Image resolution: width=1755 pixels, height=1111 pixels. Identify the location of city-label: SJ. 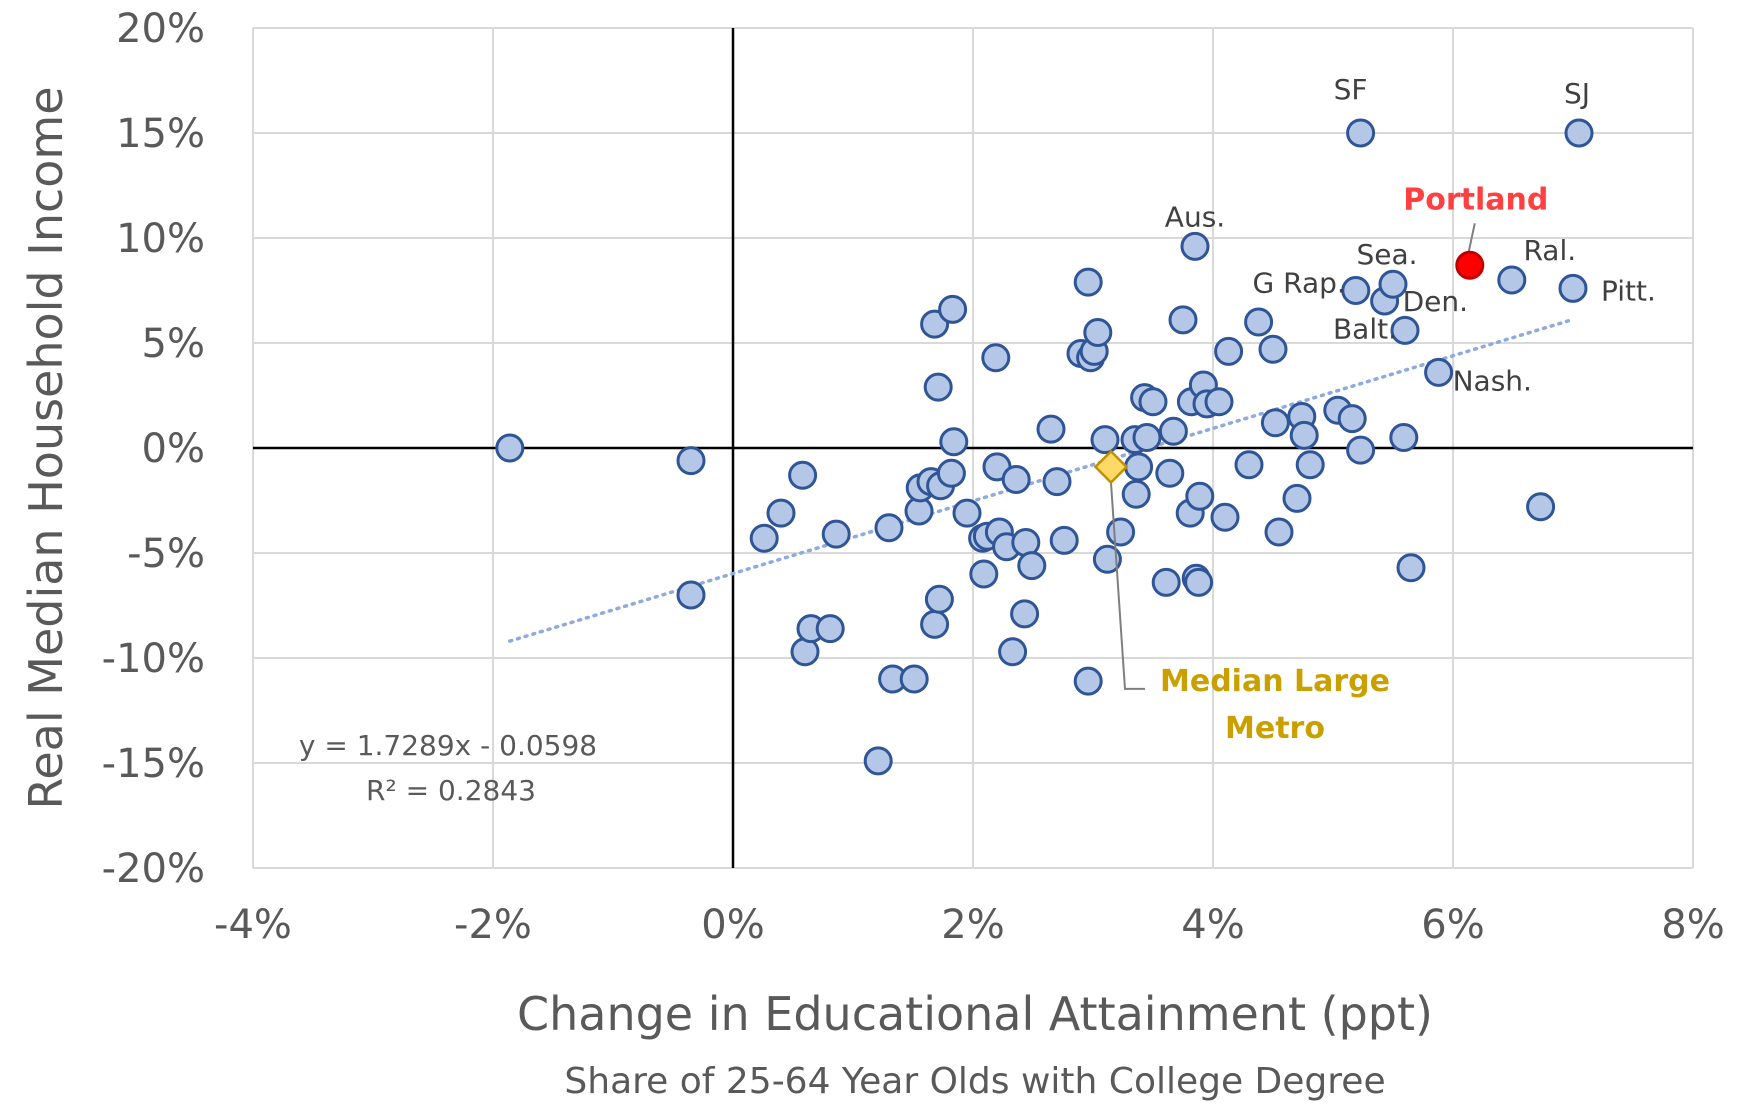
(1577, 93).